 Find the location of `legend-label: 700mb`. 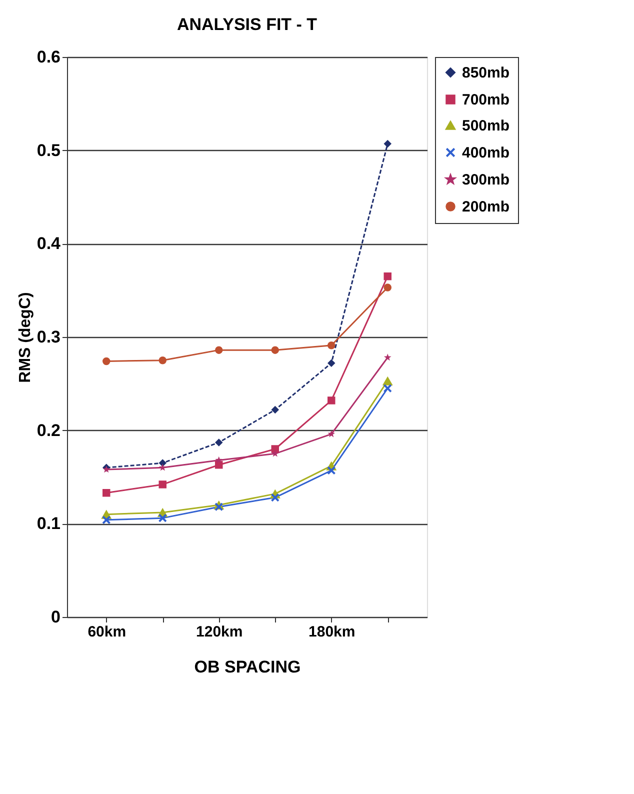

legend-label: 700mb is located at coordinates (486, 100).